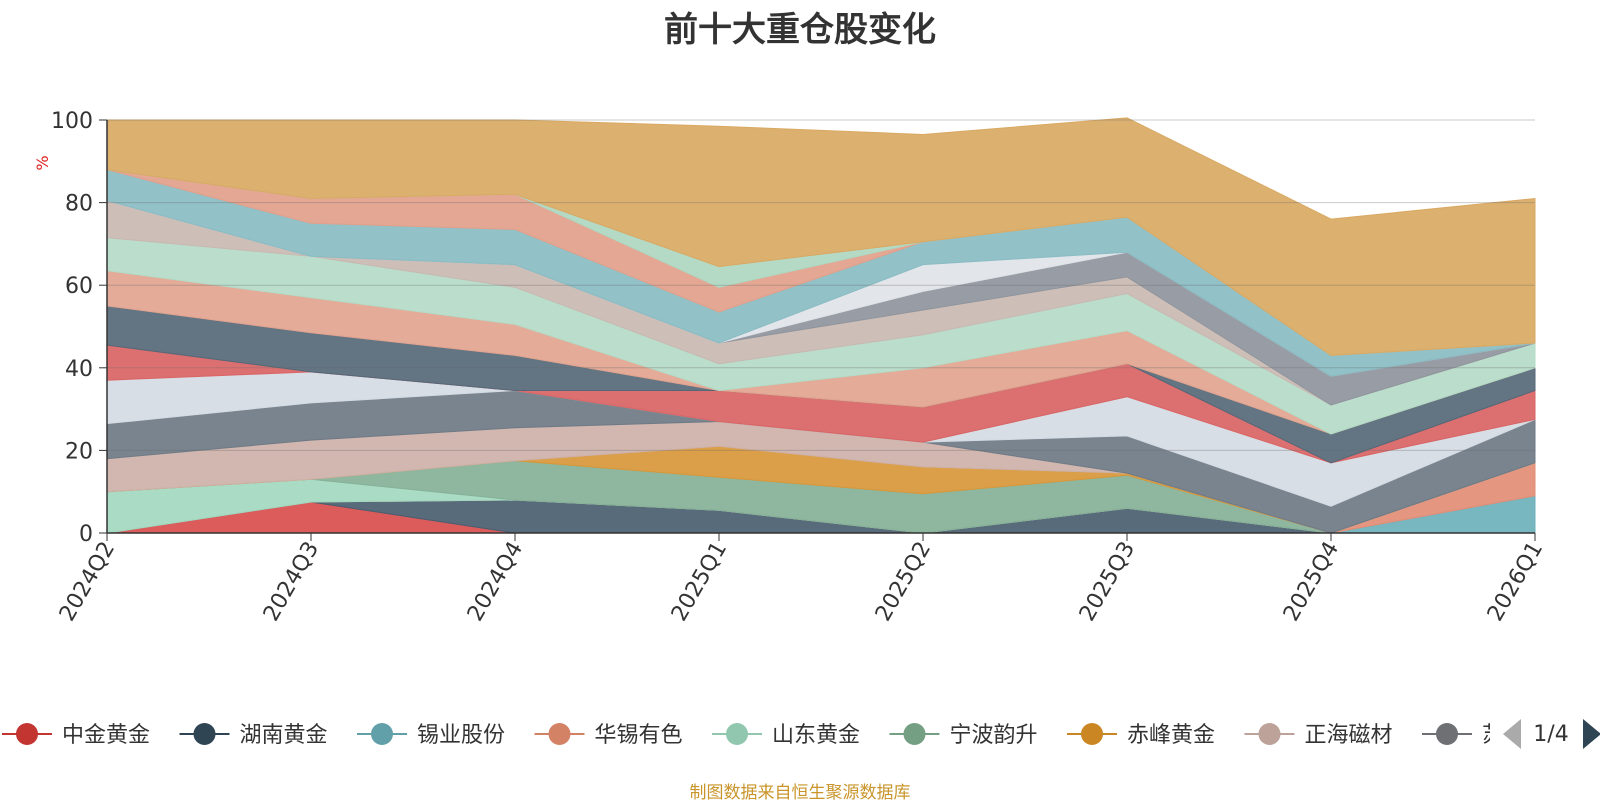  Describe the element at coordinates (42, 162) in the screenshot. I see `y-axis-label: %` at that location.